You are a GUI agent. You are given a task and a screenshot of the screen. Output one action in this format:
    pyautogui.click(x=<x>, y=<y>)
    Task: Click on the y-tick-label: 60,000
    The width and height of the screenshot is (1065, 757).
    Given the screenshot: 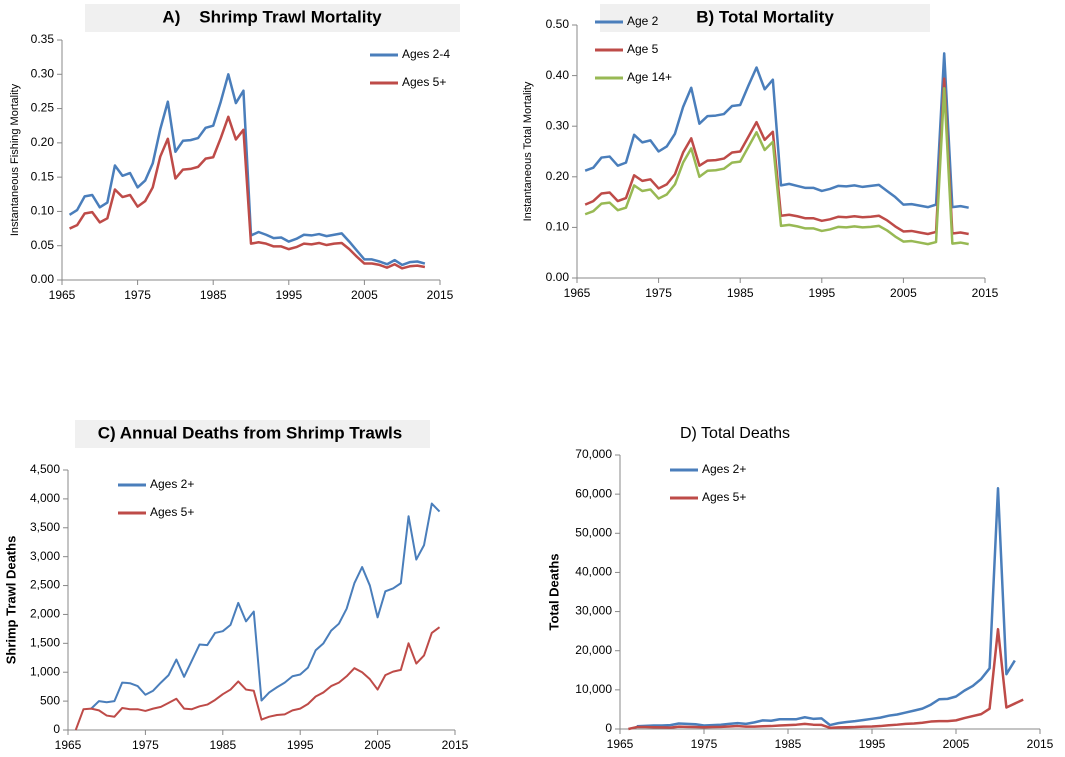 What is the action you would take?
    pyautogui.click(x=593, y=493)
    